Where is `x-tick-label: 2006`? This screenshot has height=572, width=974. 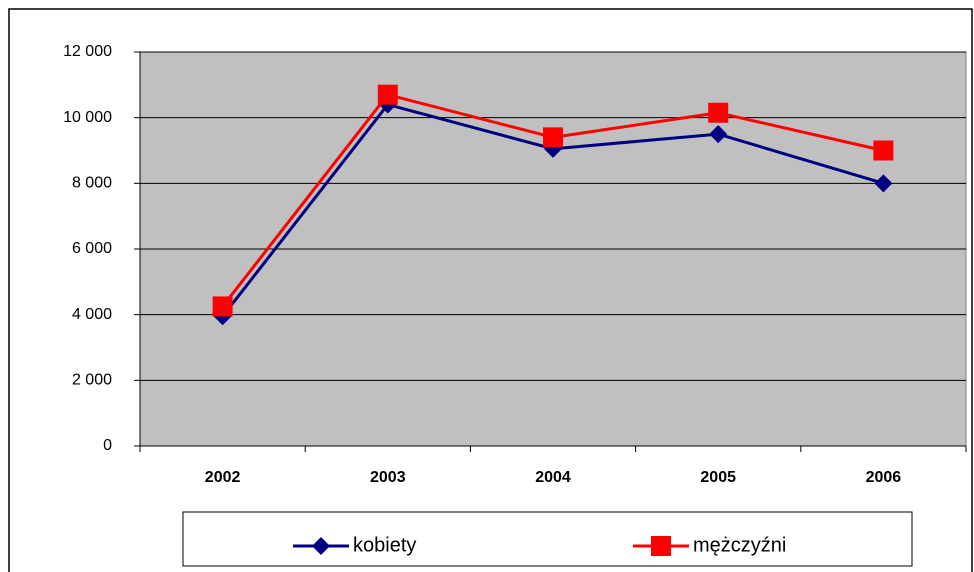
x-tick-label: 2006 is located at coordinates (884, 477).